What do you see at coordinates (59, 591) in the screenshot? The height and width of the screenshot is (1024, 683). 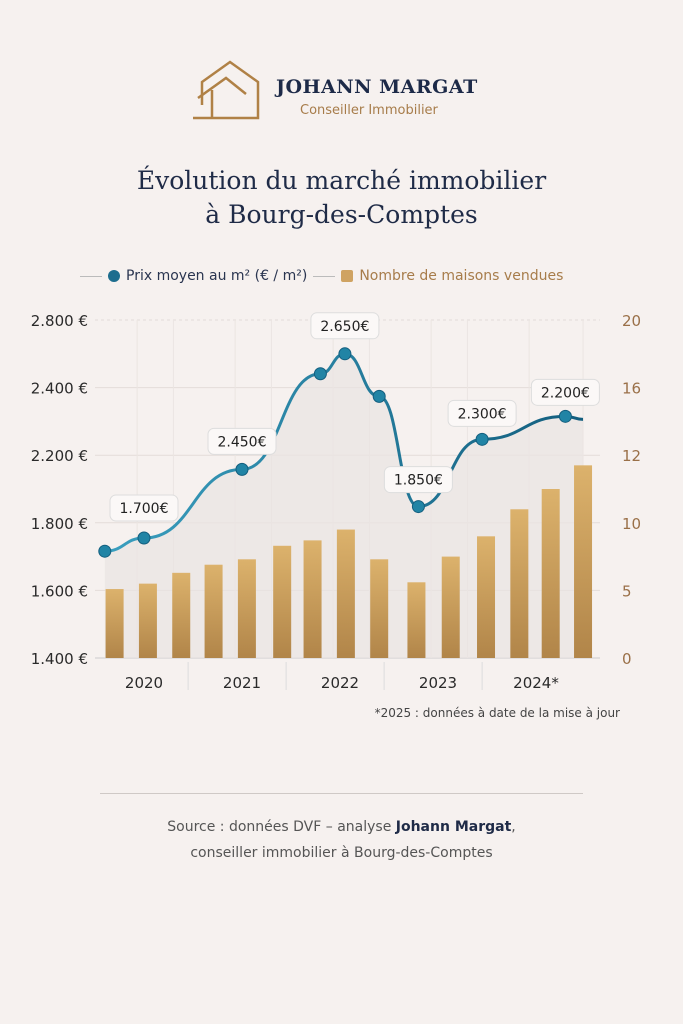 I see `y-left-tick-label: 1.600 €` at bounding box center [59, 591].